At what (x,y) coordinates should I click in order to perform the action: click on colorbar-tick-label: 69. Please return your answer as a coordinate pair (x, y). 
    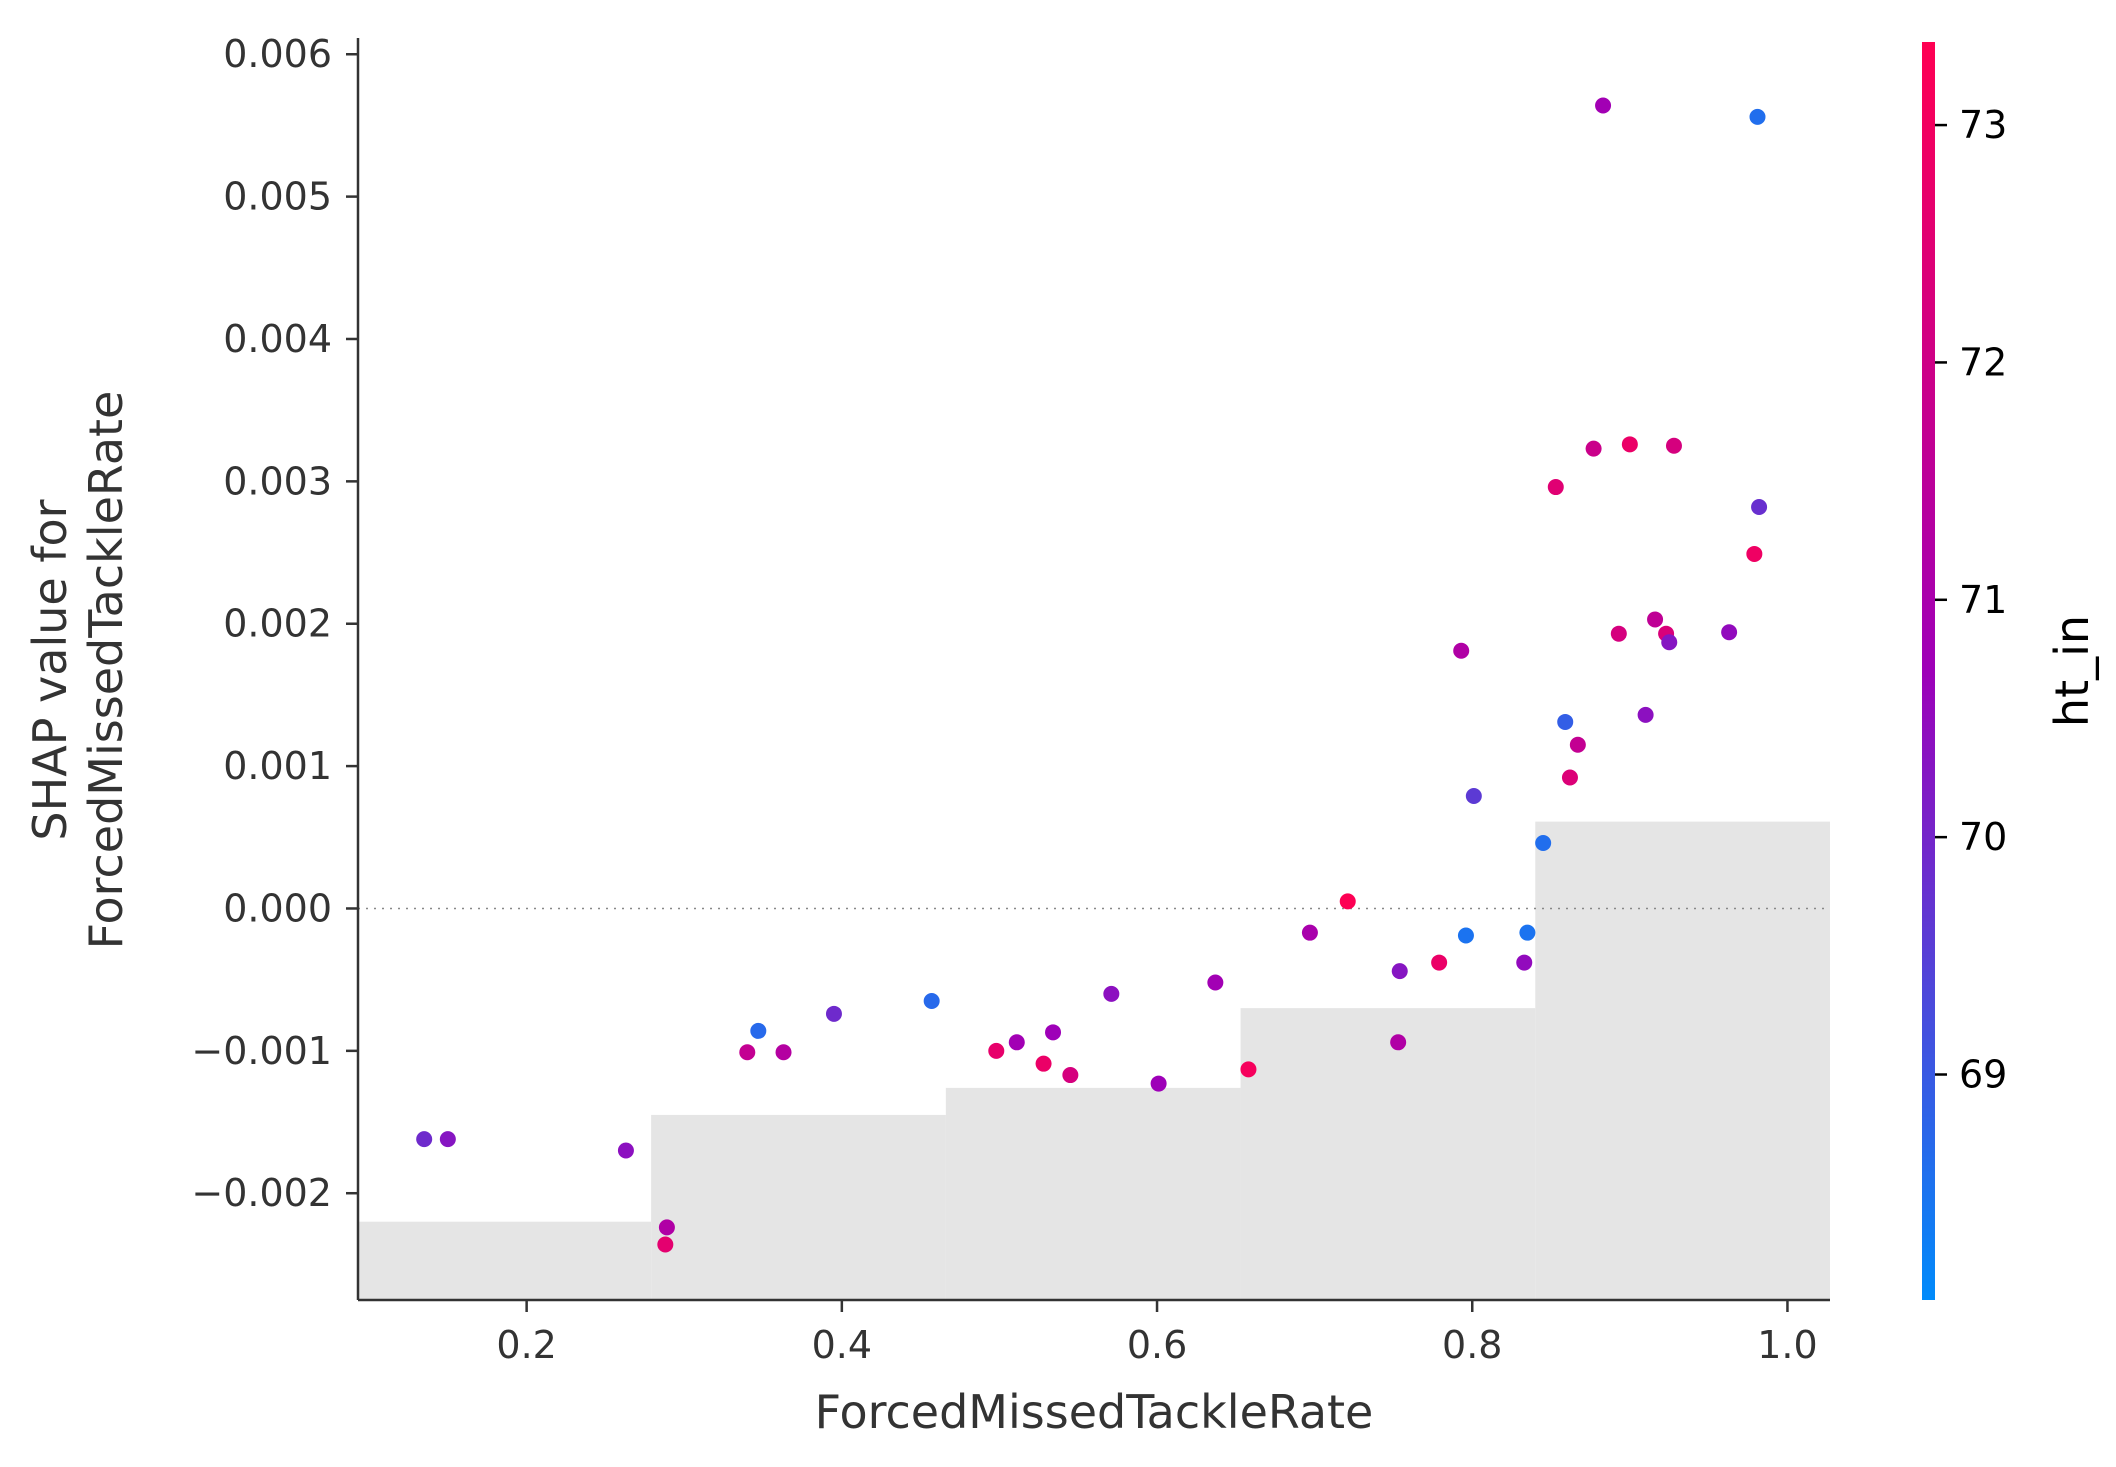
    Looking at the image, I should click on (1983, 1075).